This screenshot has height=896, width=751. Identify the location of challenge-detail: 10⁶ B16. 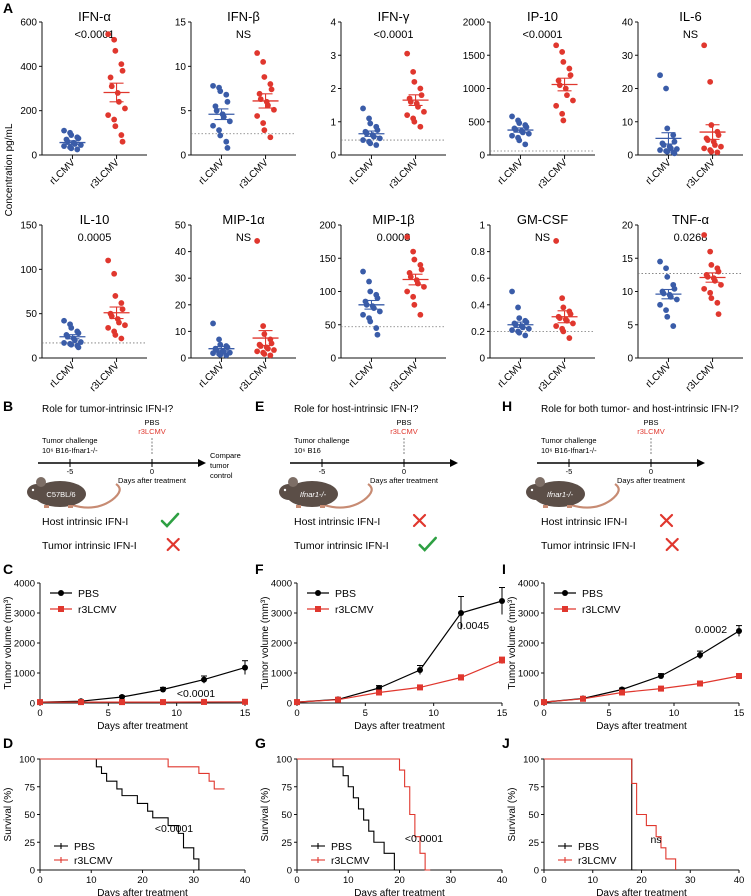
(307, 450).